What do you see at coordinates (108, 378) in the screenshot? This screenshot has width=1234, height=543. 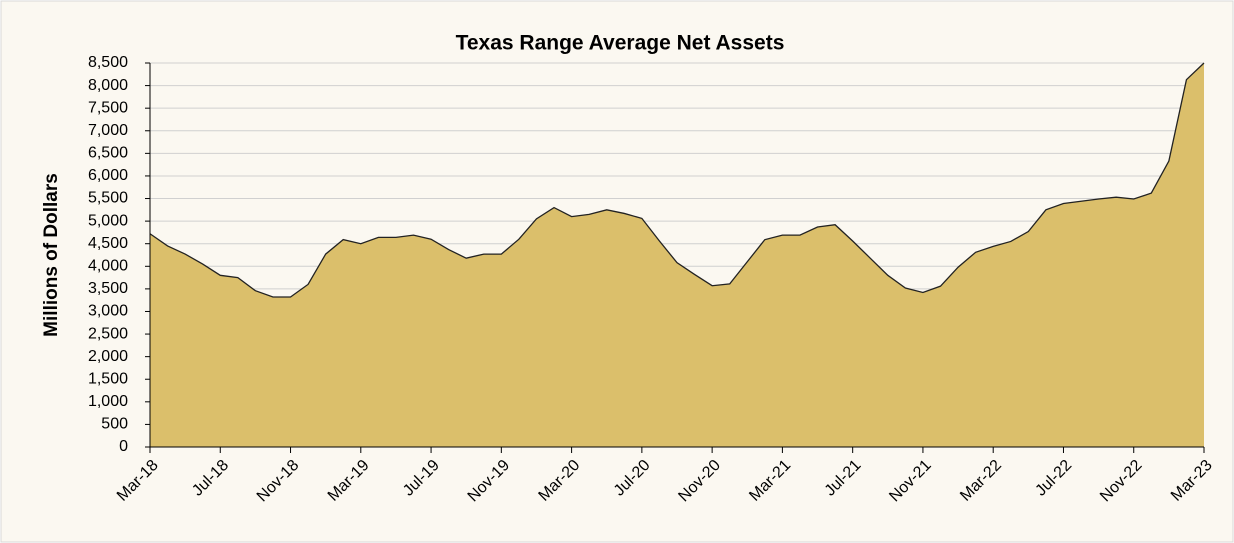 I see `y-tick-label: 1,500` at bounding box center [108, 378].